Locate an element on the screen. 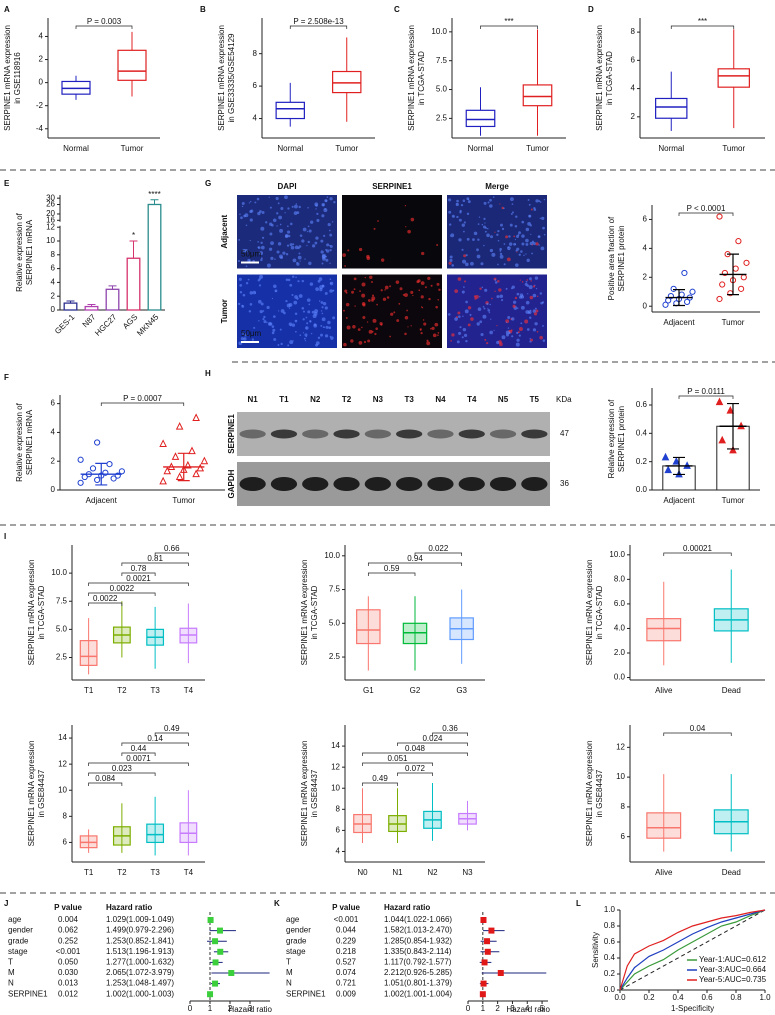  hazard-marker is located at coordinates (500, 973).